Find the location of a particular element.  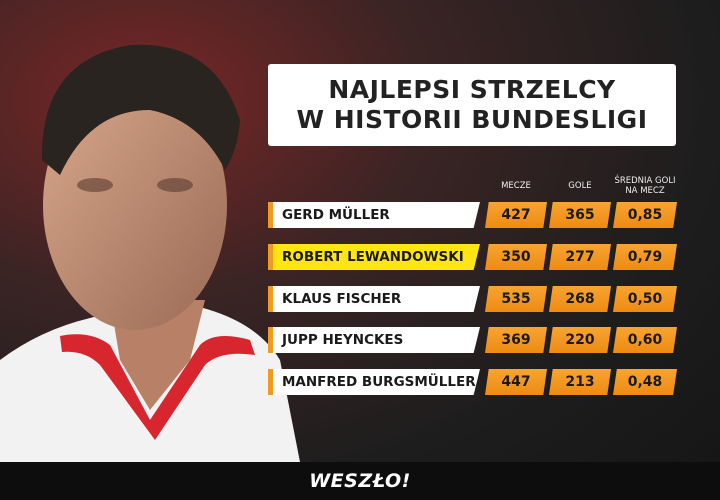

stat-cell: 427 is located at coordinates (516, 215).